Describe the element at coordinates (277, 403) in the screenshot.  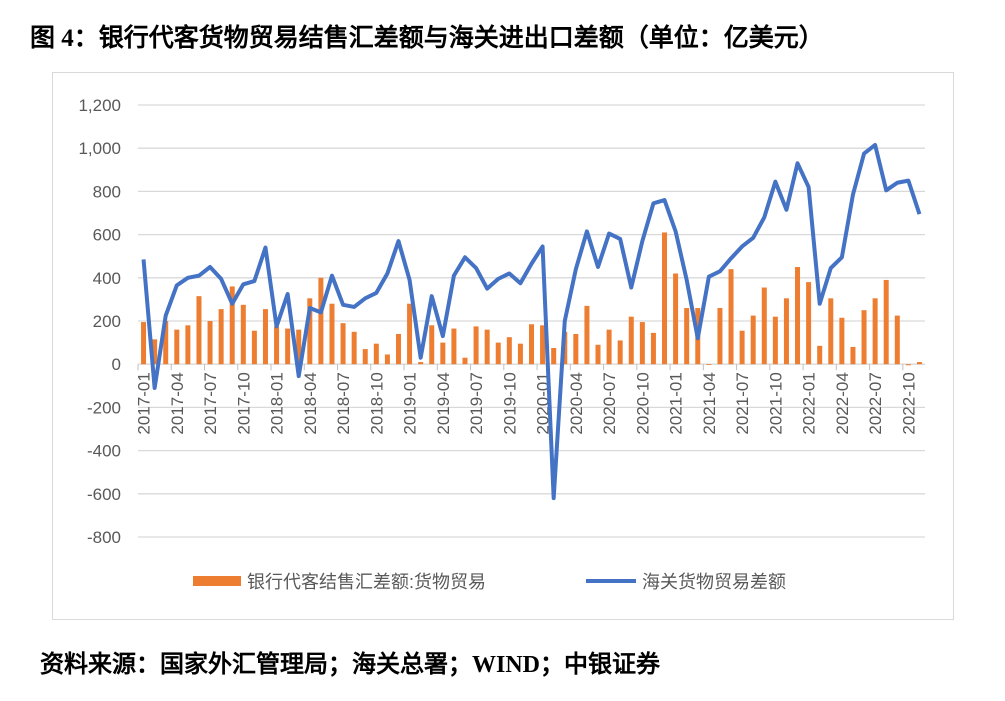
I see `x-tick-label: 2018-01` at that location.